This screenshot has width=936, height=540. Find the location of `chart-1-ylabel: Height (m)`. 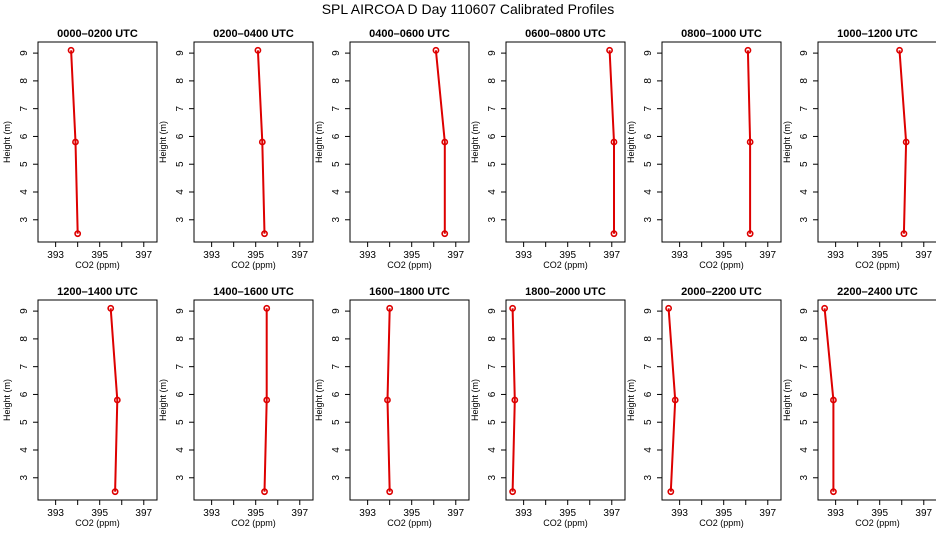

chart-1-ylabel: Height (m) is located at coordinates (7, 142).